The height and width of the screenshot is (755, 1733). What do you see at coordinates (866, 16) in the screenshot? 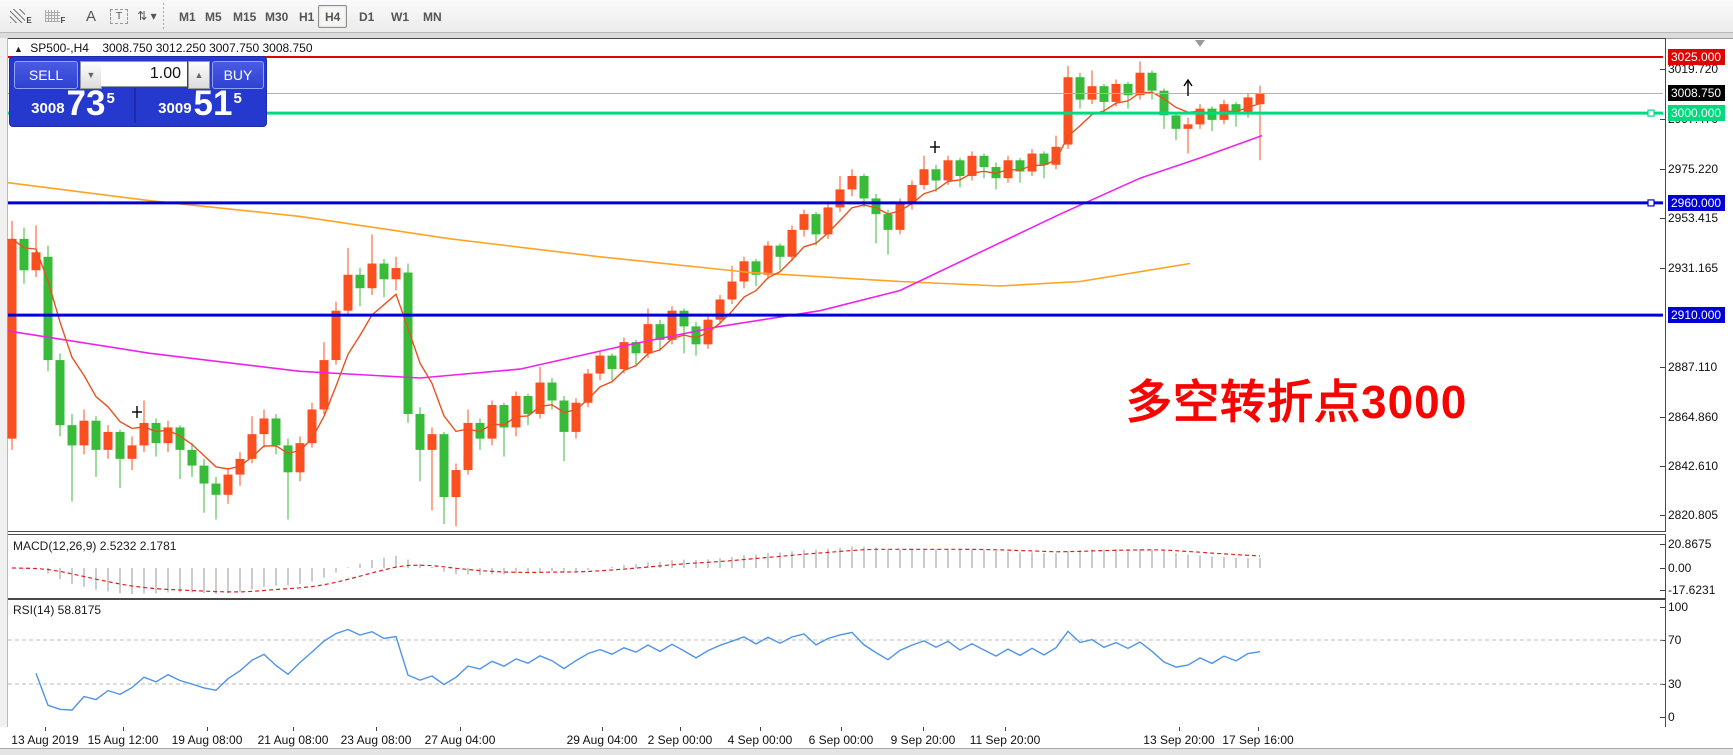
I see `toolbar: E F A T ⇅ ▾ M1 M5 M15 M30 H1 H4 D1 W1 MN` at bounding box center [866, 16].